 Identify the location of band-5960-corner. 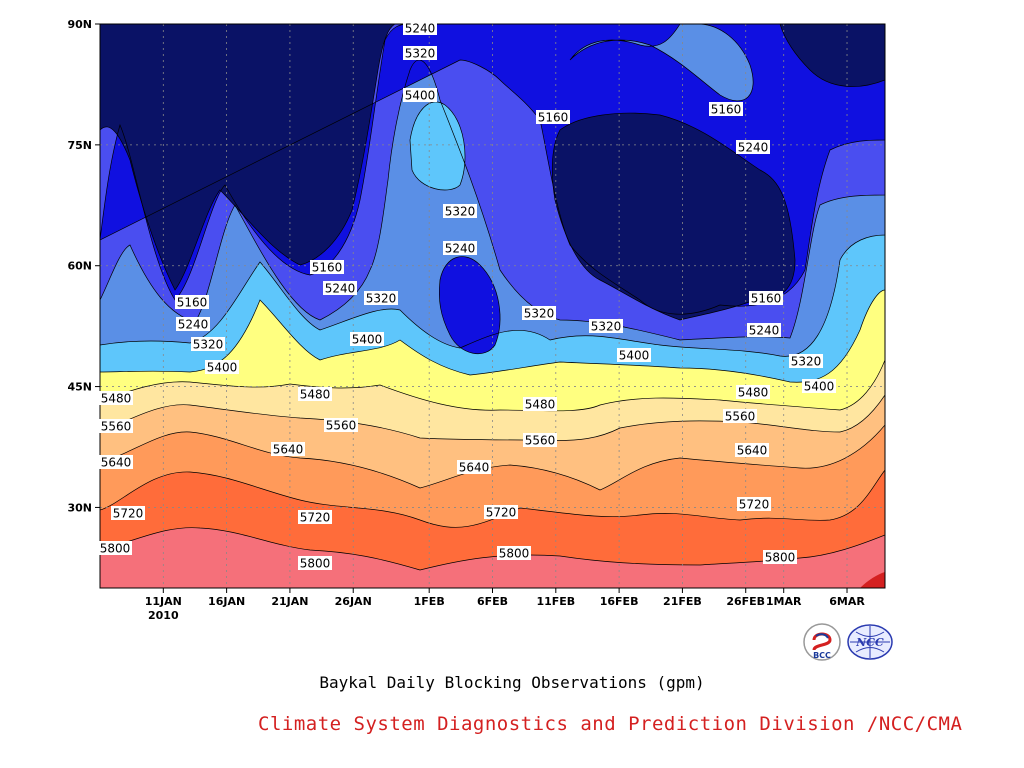
(872, 580).